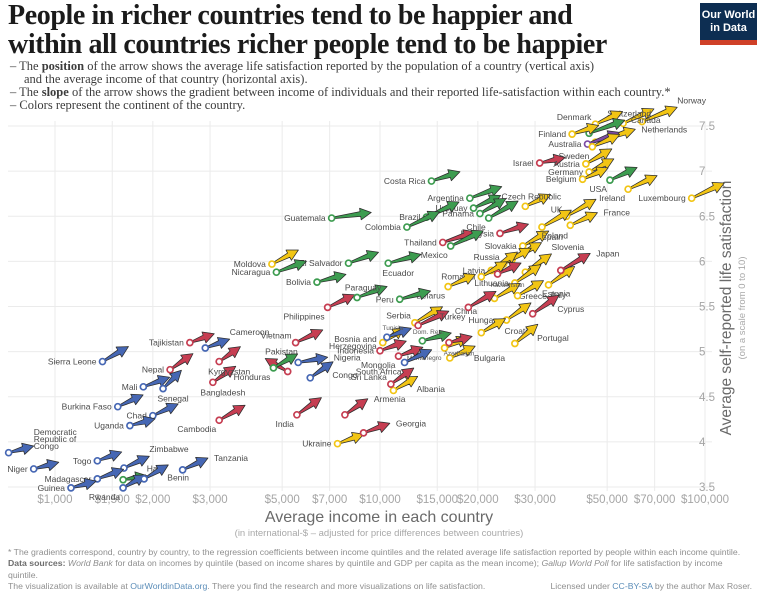 This screenshot has width=758, height=592. What do you see at coordinates (385, 299) in the screenshot?
I see `country-label: Peru` at bounding box center [385, 299].